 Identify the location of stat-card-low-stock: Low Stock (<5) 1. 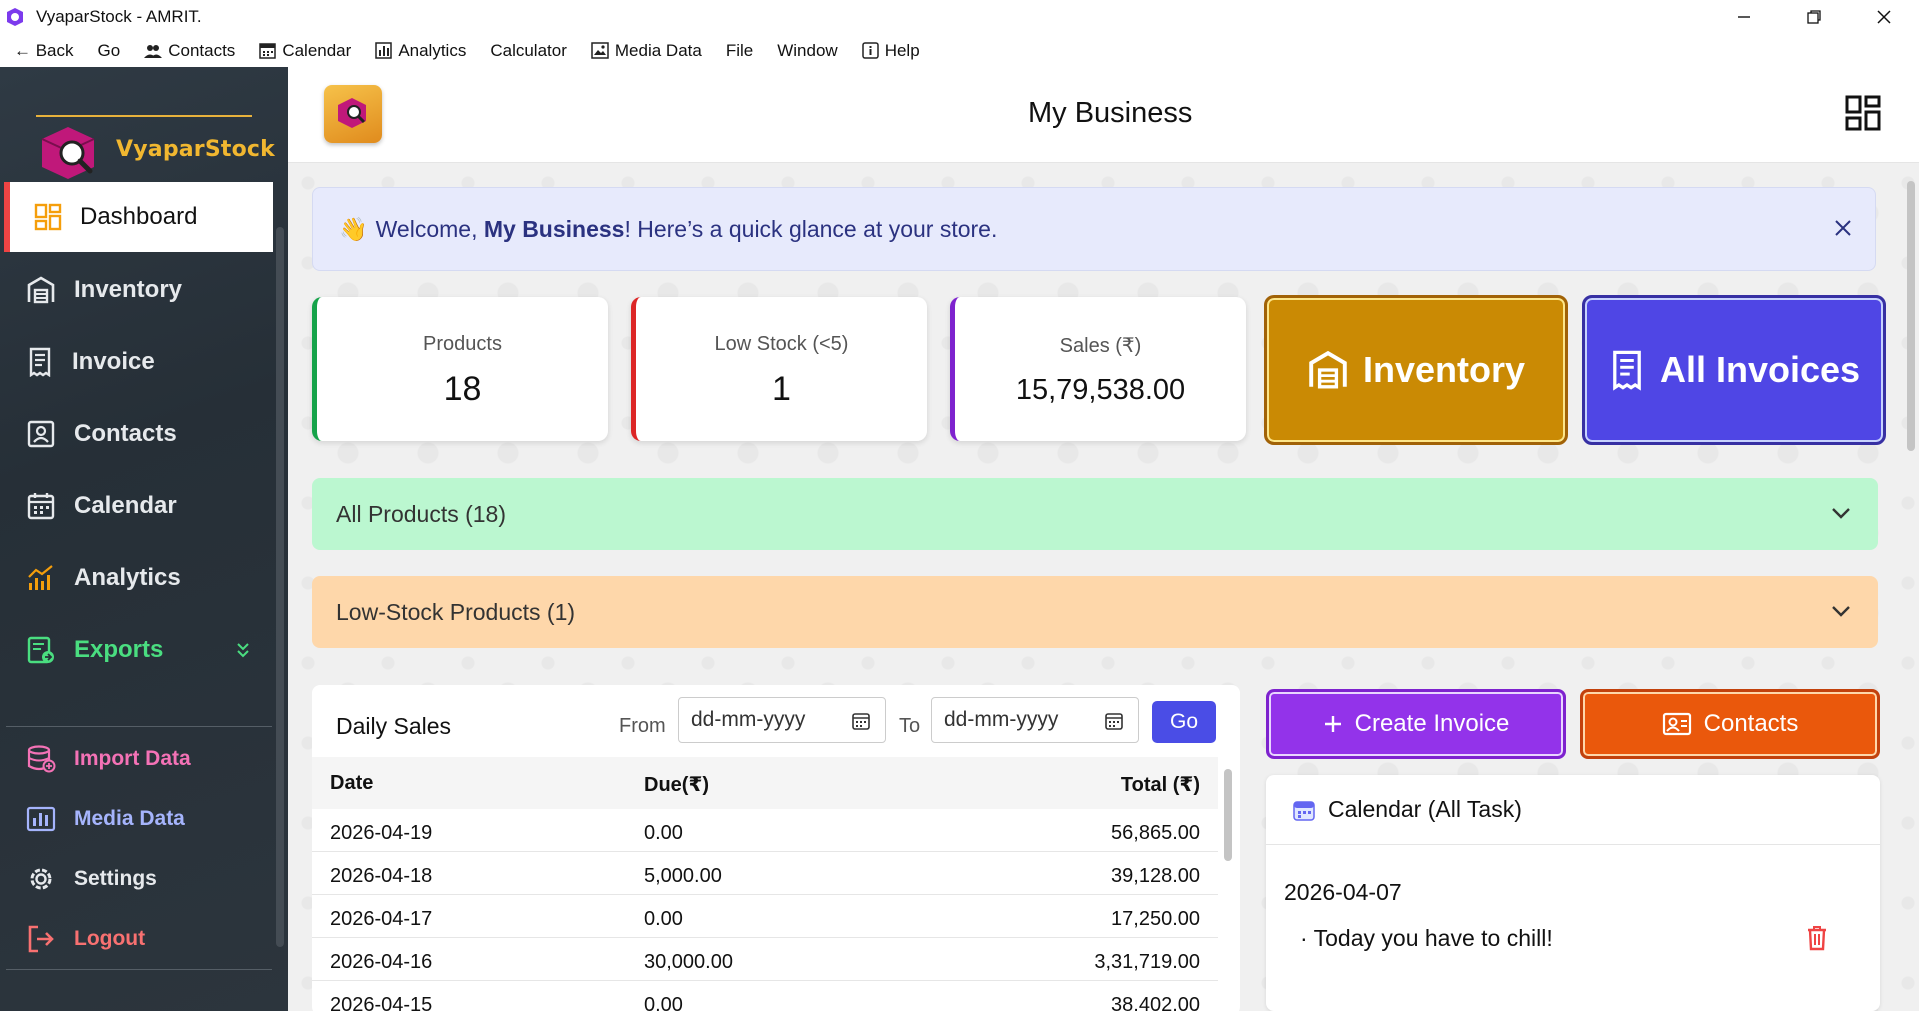
(779, 369).